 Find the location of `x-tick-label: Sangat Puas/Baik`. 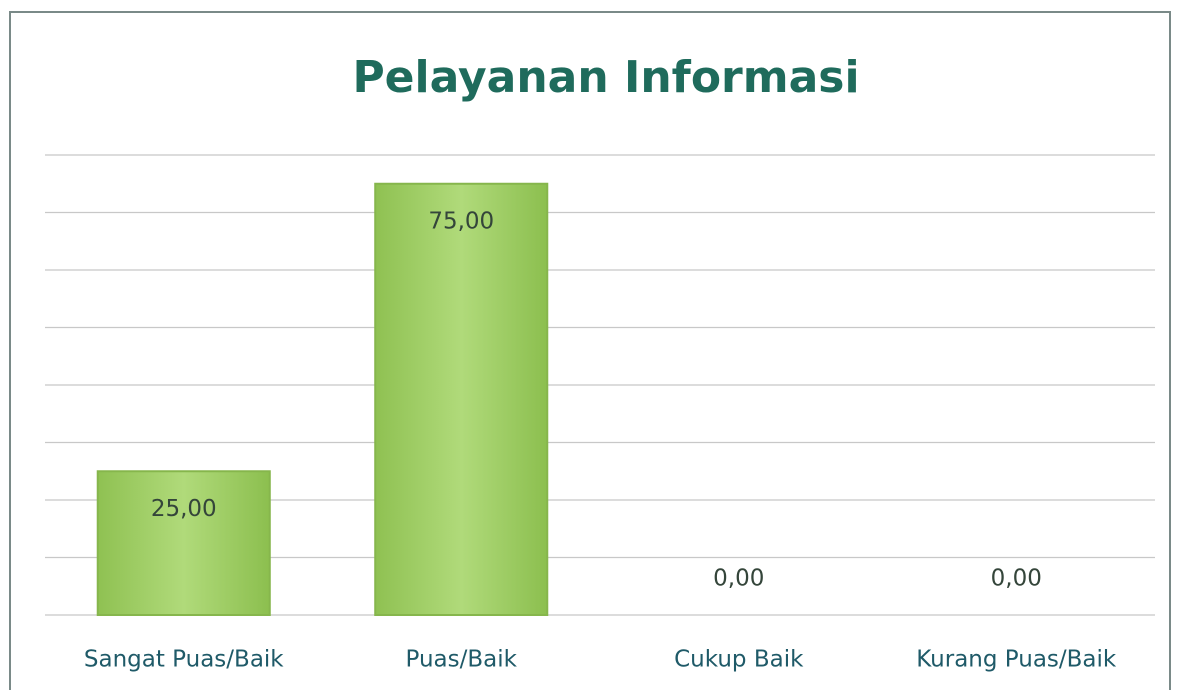

x-tick-label: Sangat Puas/Baik is located at coordinates (184, 660).